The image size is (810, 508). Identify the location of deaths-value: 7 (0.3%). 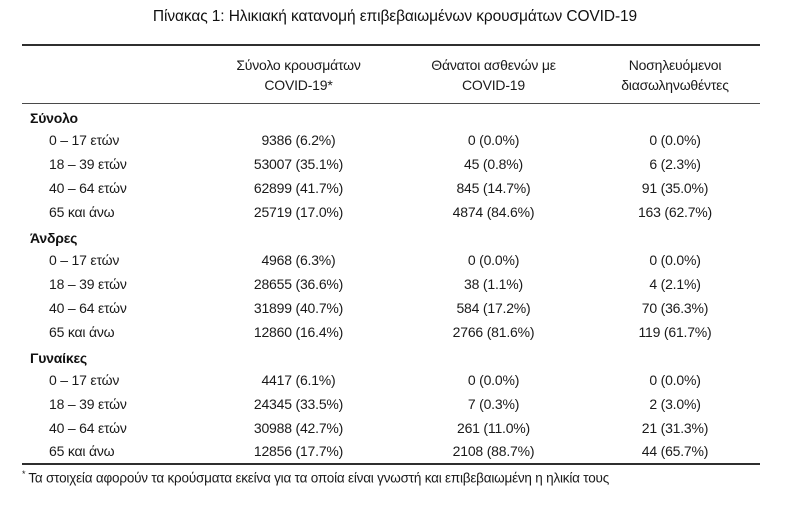
(493, 403).